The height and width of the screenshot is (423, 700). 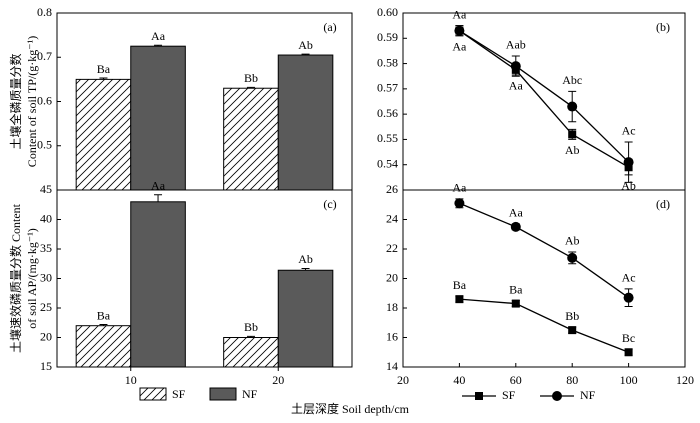 What do you see at coordinates (516, 45) in the screenshot?
I see `value-label: Aab` at bounding box center [516, 45].